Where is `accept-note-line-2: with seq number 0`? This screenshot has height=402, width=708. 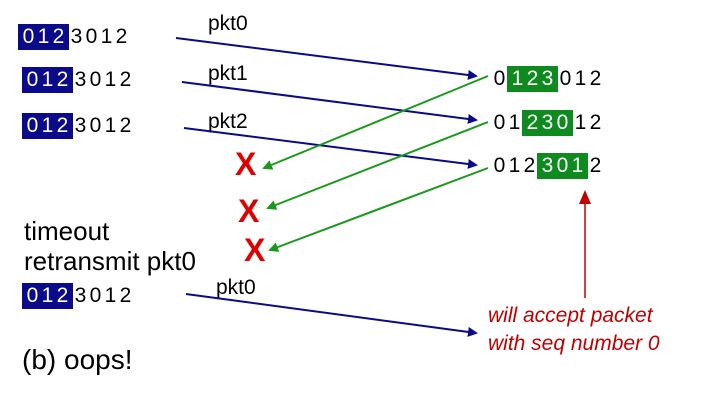 accept-note-line-2: with seq number 0 is located at coordinates (574, 343).